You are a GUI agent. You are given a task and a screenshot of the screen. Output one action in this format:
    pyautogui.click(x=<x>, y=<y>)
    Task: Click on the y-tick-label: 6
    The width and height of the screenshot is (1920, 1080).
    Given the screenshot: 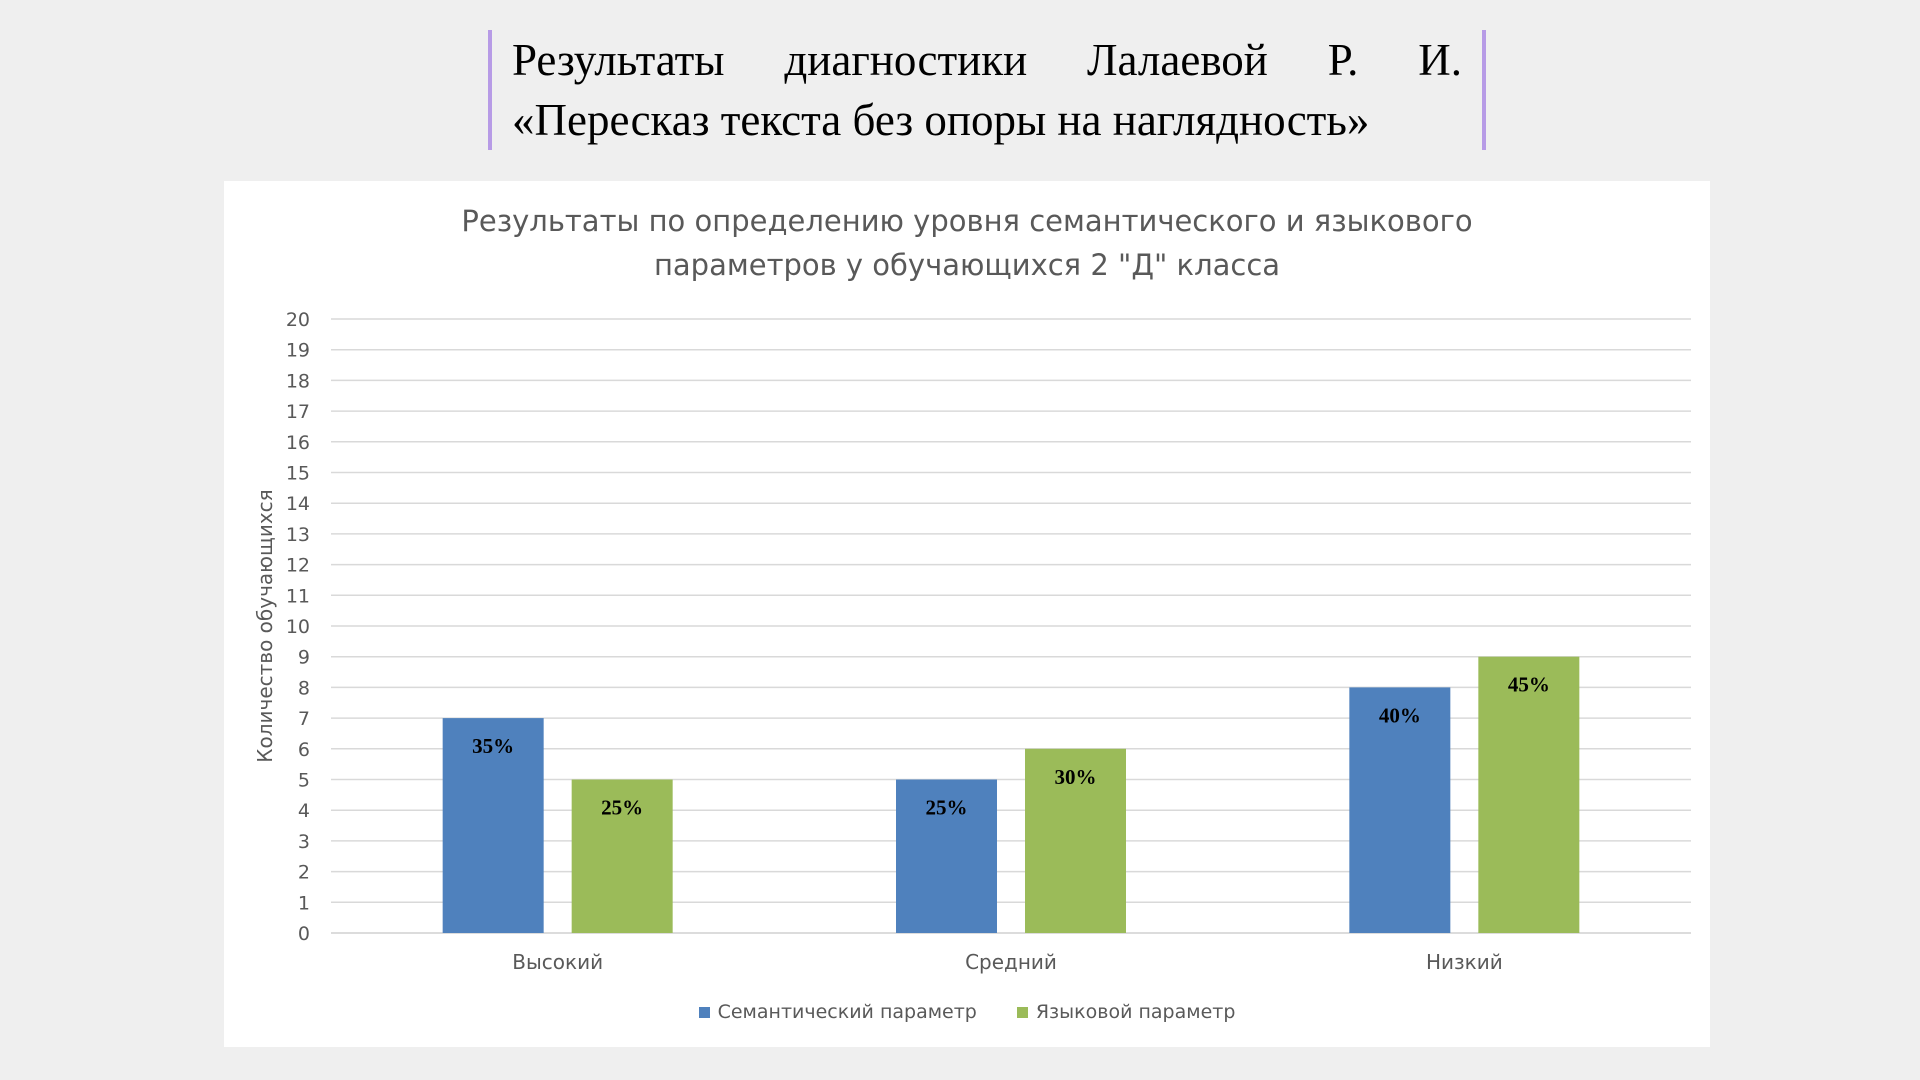 What is the action you would take?
    pyautogui.click(x=304, y=750)
    